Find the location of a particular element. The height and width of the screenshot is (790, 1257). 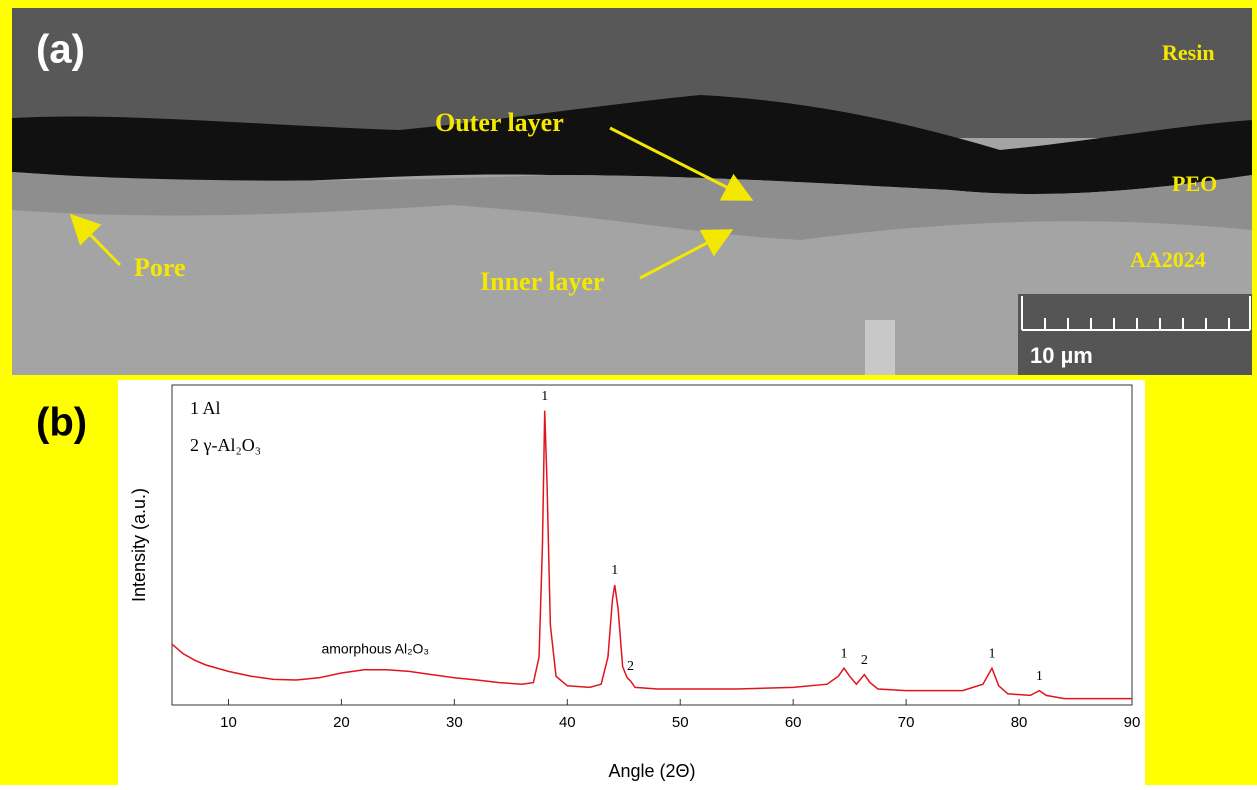

legend-text: 2 γ-Al₂O₃ is located at coordinates (225, 445).